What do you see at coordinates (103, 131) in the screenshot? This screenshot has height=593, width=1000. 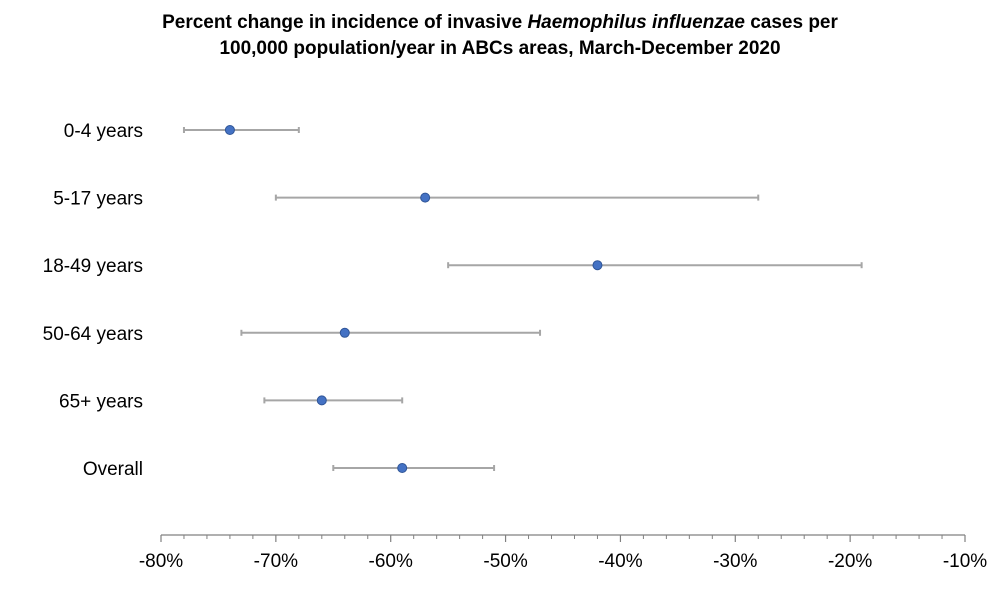 I see `category-label: 0-4 years` at bounding box center [103, 131].